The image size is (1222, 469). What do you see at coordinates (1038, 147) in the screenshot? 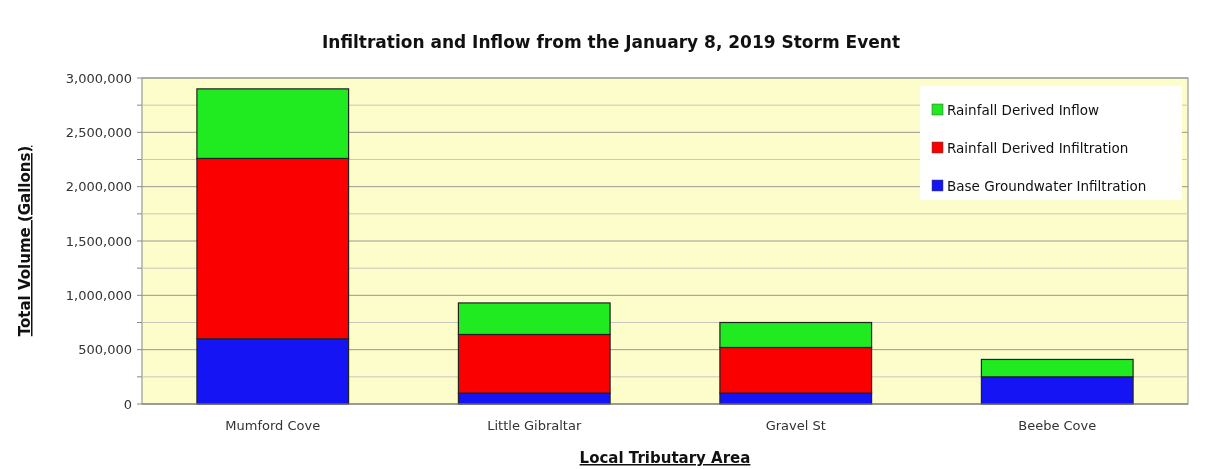
I see `legend-label: Rainfall Derived Infiltration` at bounding box center [1038, 147].